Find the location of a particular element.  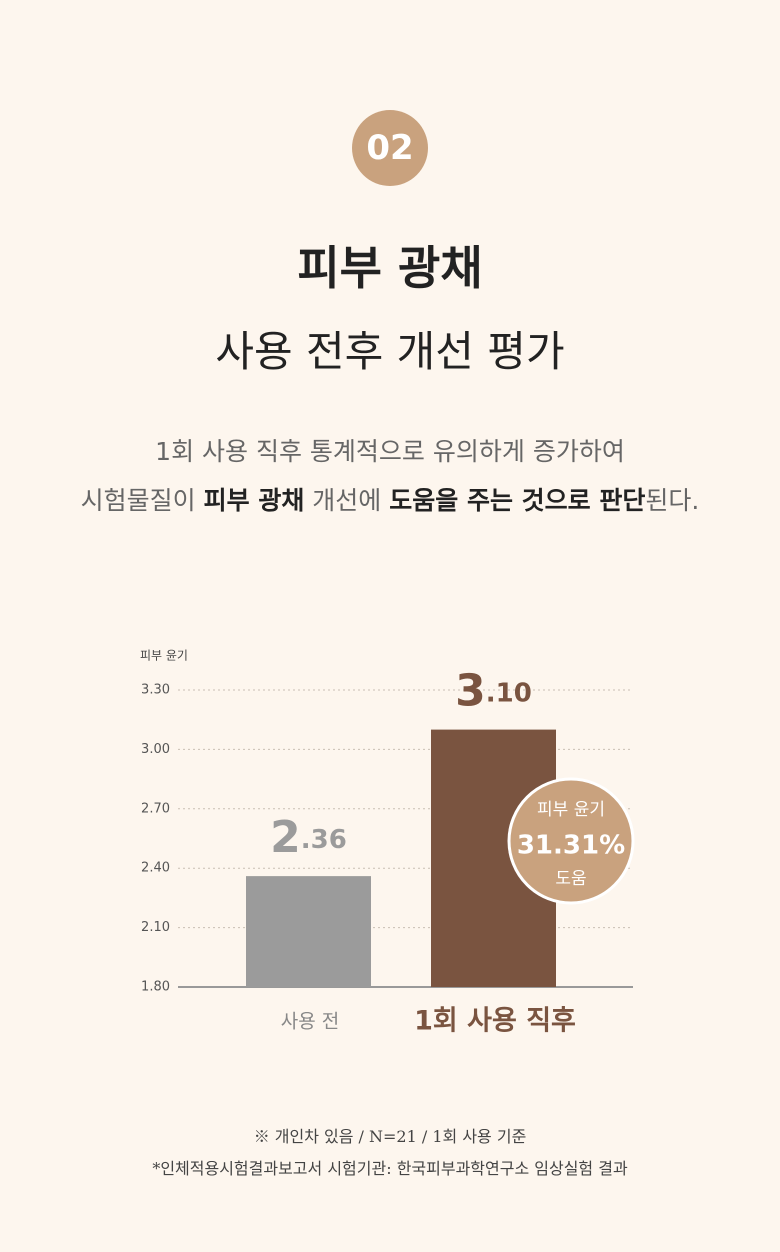

value-label: 3.10 is located at coordinates (493, 691).